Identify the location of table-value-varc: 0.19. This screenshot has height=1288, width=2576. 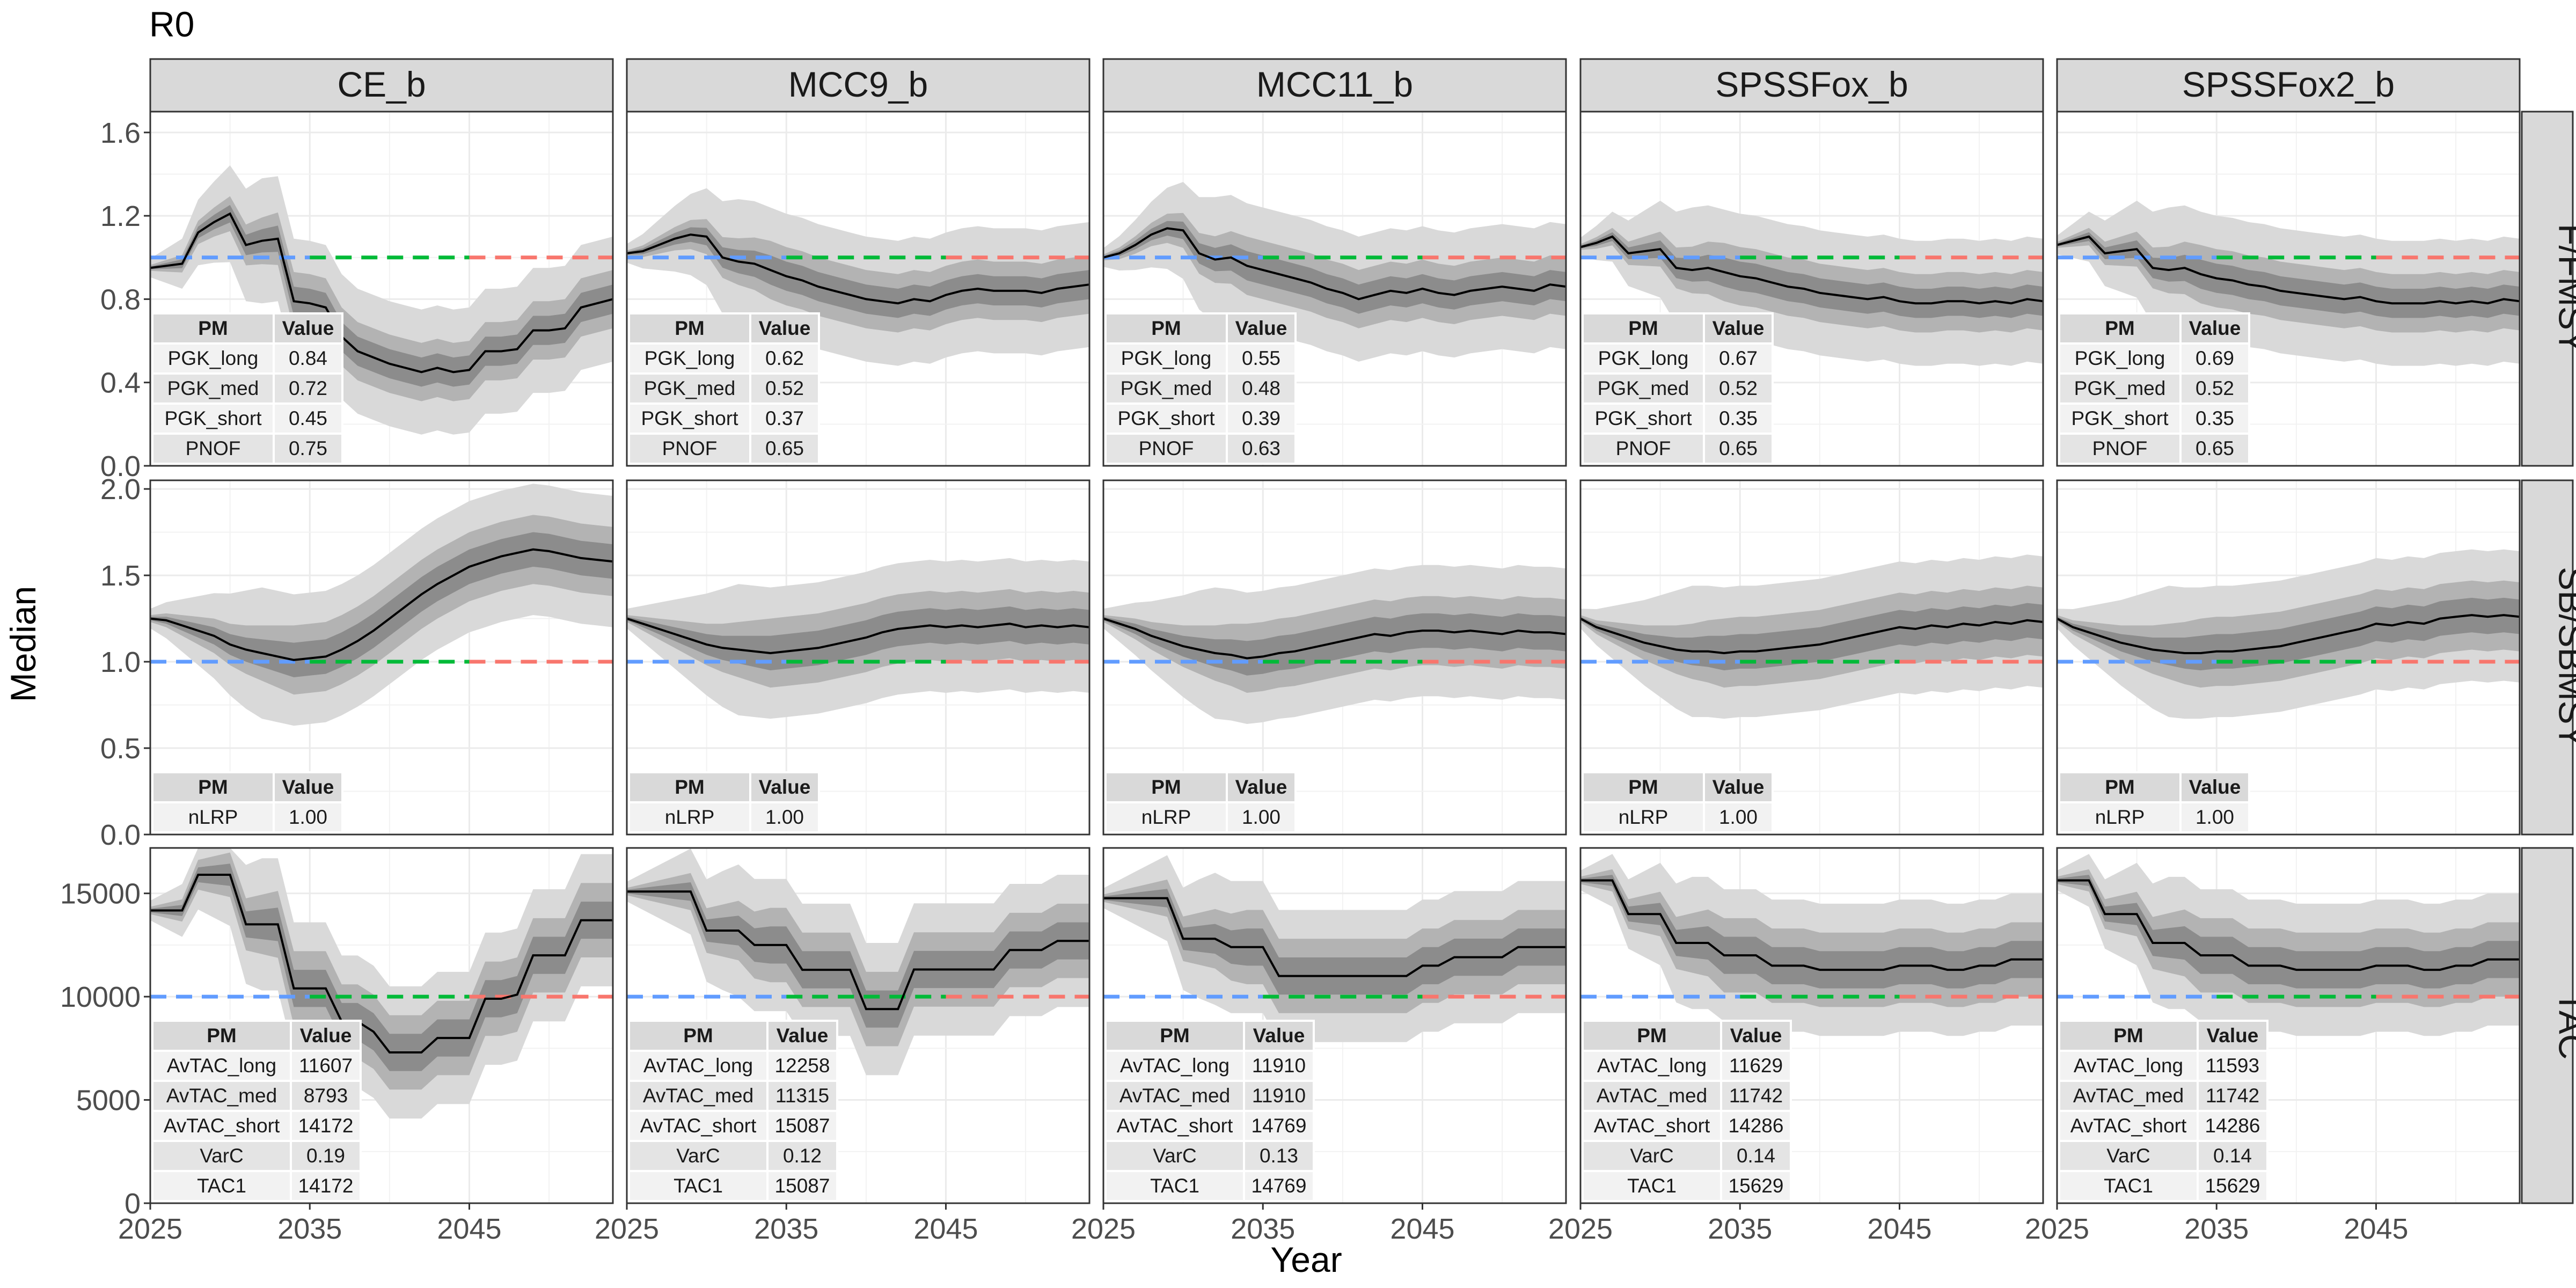
(325, 1156).